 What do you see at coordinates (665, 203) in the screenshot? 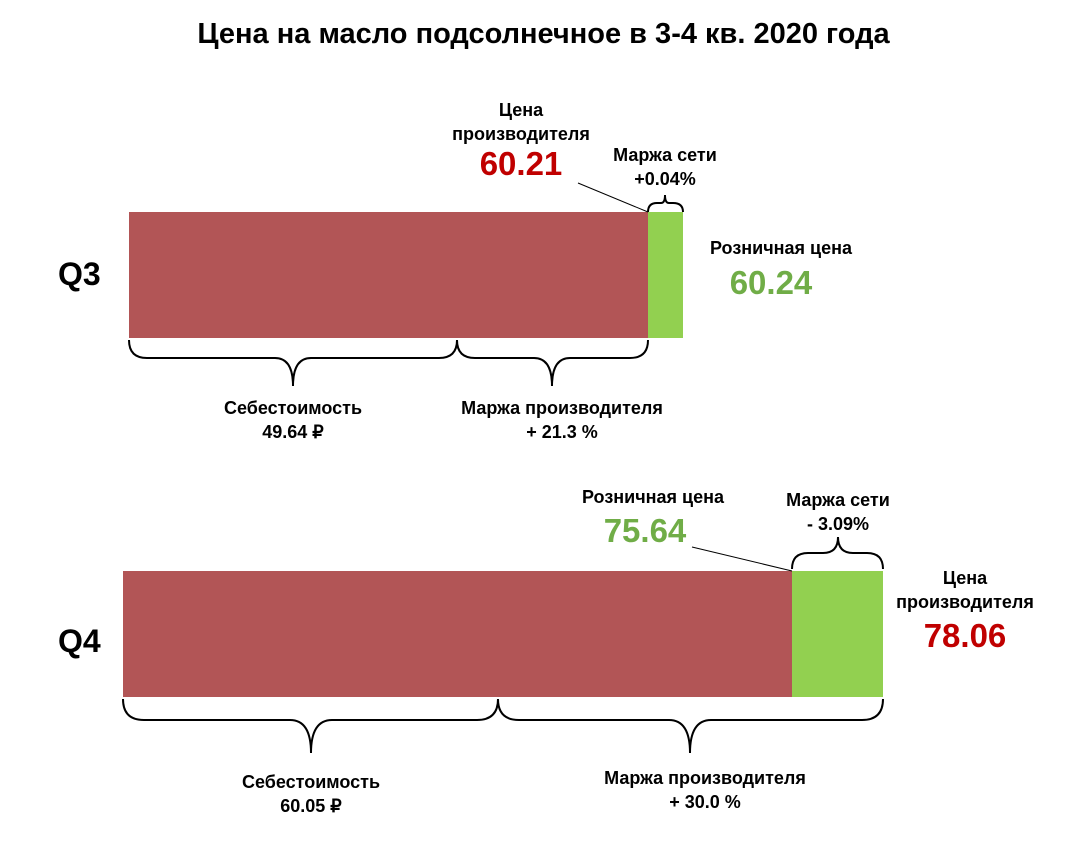
I see `q3-net-margin-brace` at bounding box center [665, 203].